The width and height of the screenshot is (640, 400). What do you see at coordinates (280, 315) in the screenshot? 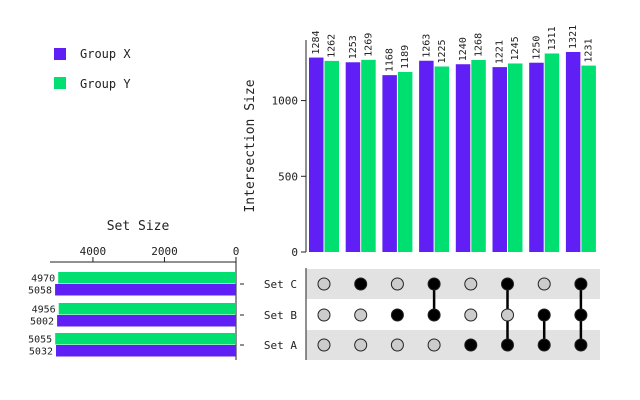
I see `matrix-set-label: Set B` at bounding box center [280, 315].